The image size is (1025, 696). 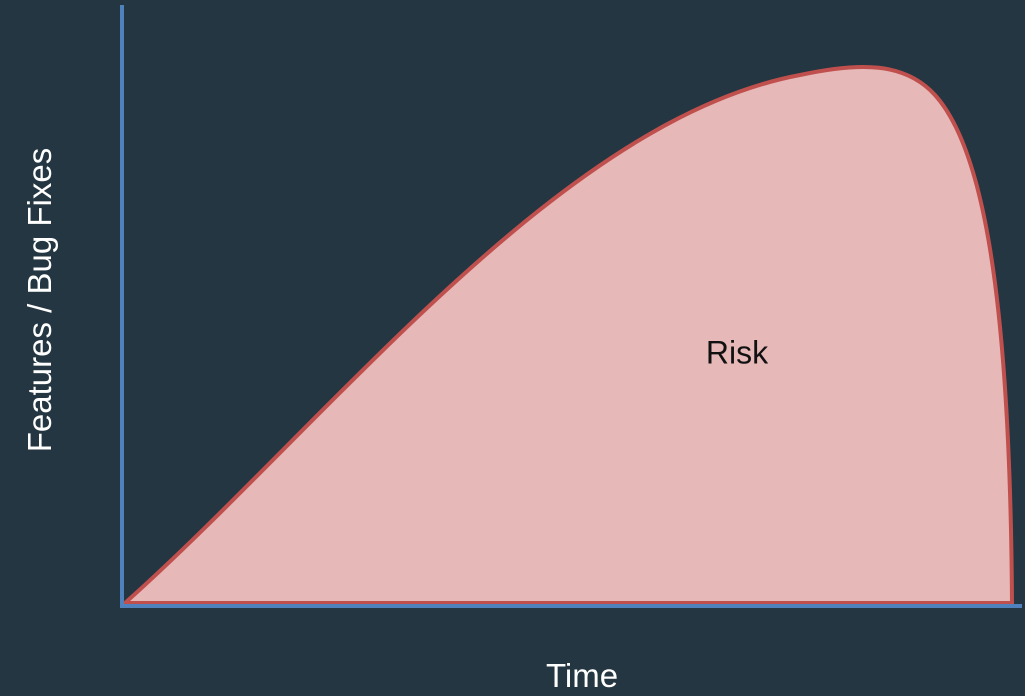 What do you see at coordinates (582, 675) in the screenshot?
I see `x-axis-label: Time` at bounding box center [582, 675].